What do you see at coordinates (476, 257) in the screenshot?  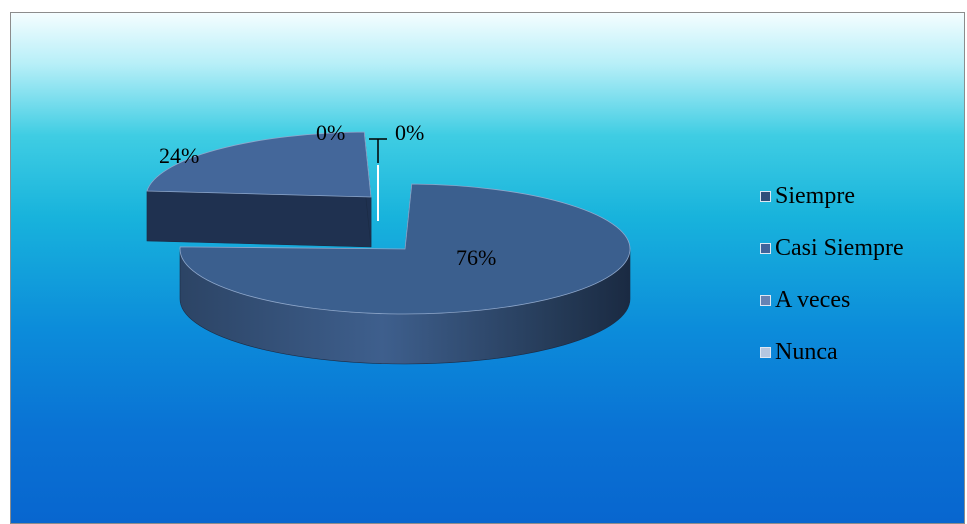 I see `data-label-siempre: 76%` at bounding box center [476, 257].